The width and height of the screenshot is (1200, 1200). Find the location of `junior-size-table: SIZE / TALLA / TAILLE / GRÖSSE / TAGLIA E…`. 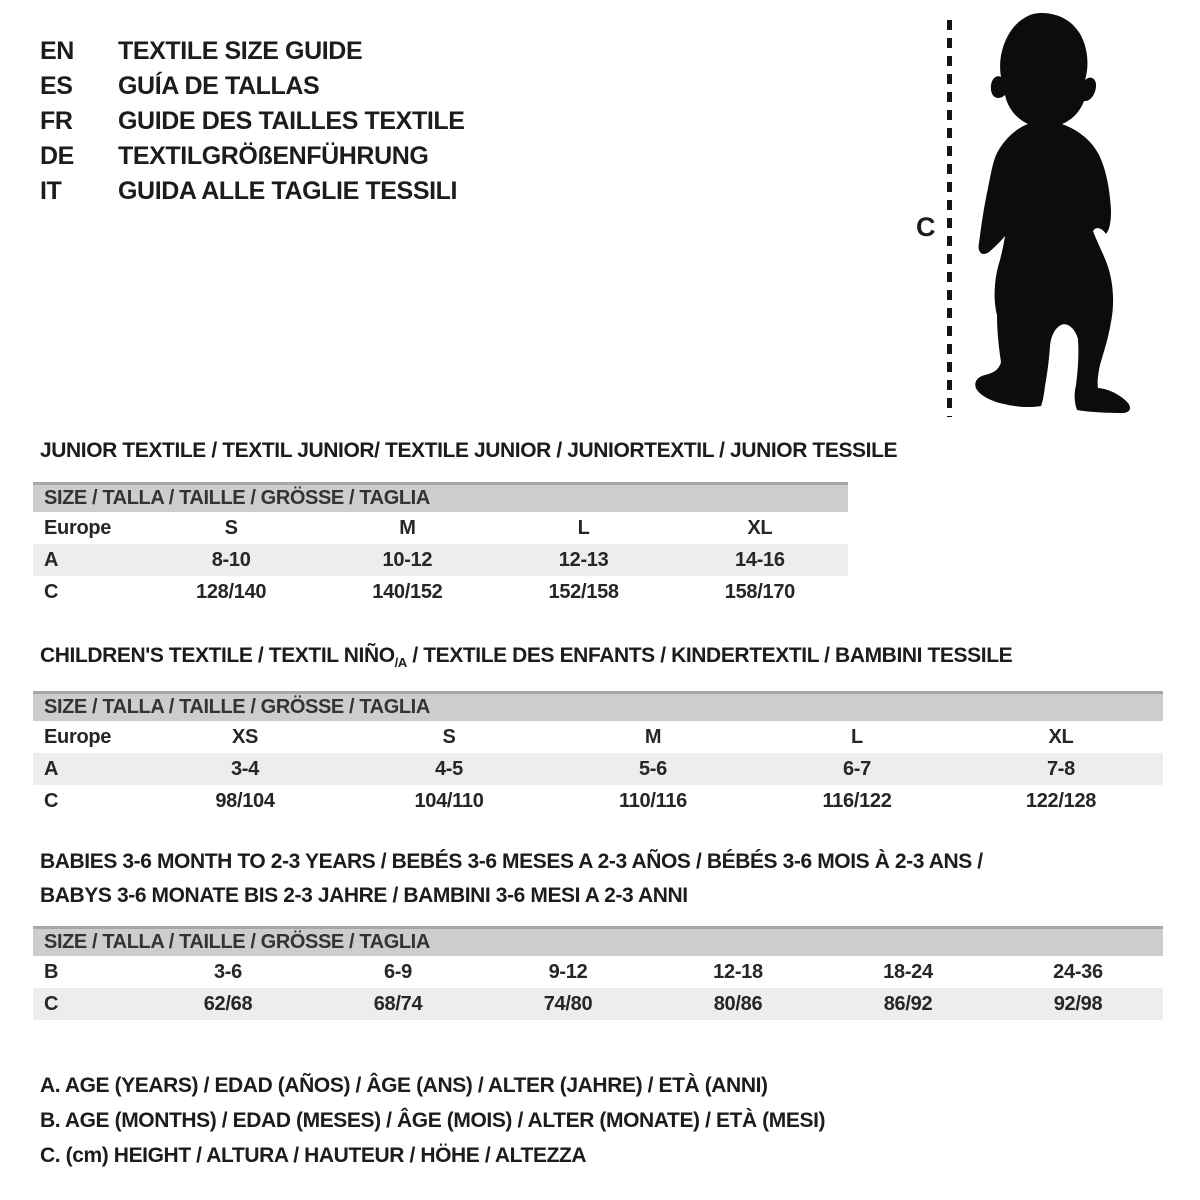

junior-size-table: SIZE / TALLA / TAILLE / GRÖSSE / TAGLIA E… is located at coordinates (440, 545).